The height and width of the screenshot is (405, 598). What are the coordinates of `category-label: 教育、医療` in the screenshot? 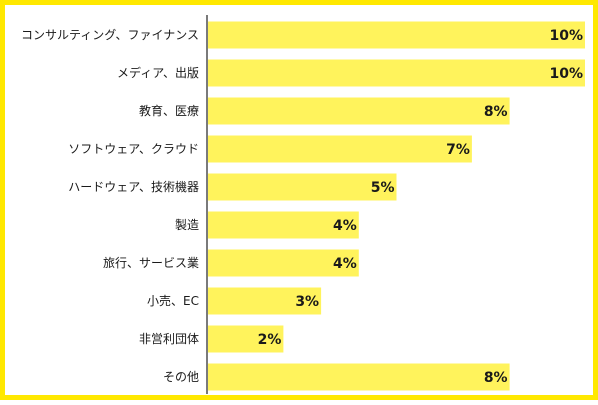 It's located at (169, 110).